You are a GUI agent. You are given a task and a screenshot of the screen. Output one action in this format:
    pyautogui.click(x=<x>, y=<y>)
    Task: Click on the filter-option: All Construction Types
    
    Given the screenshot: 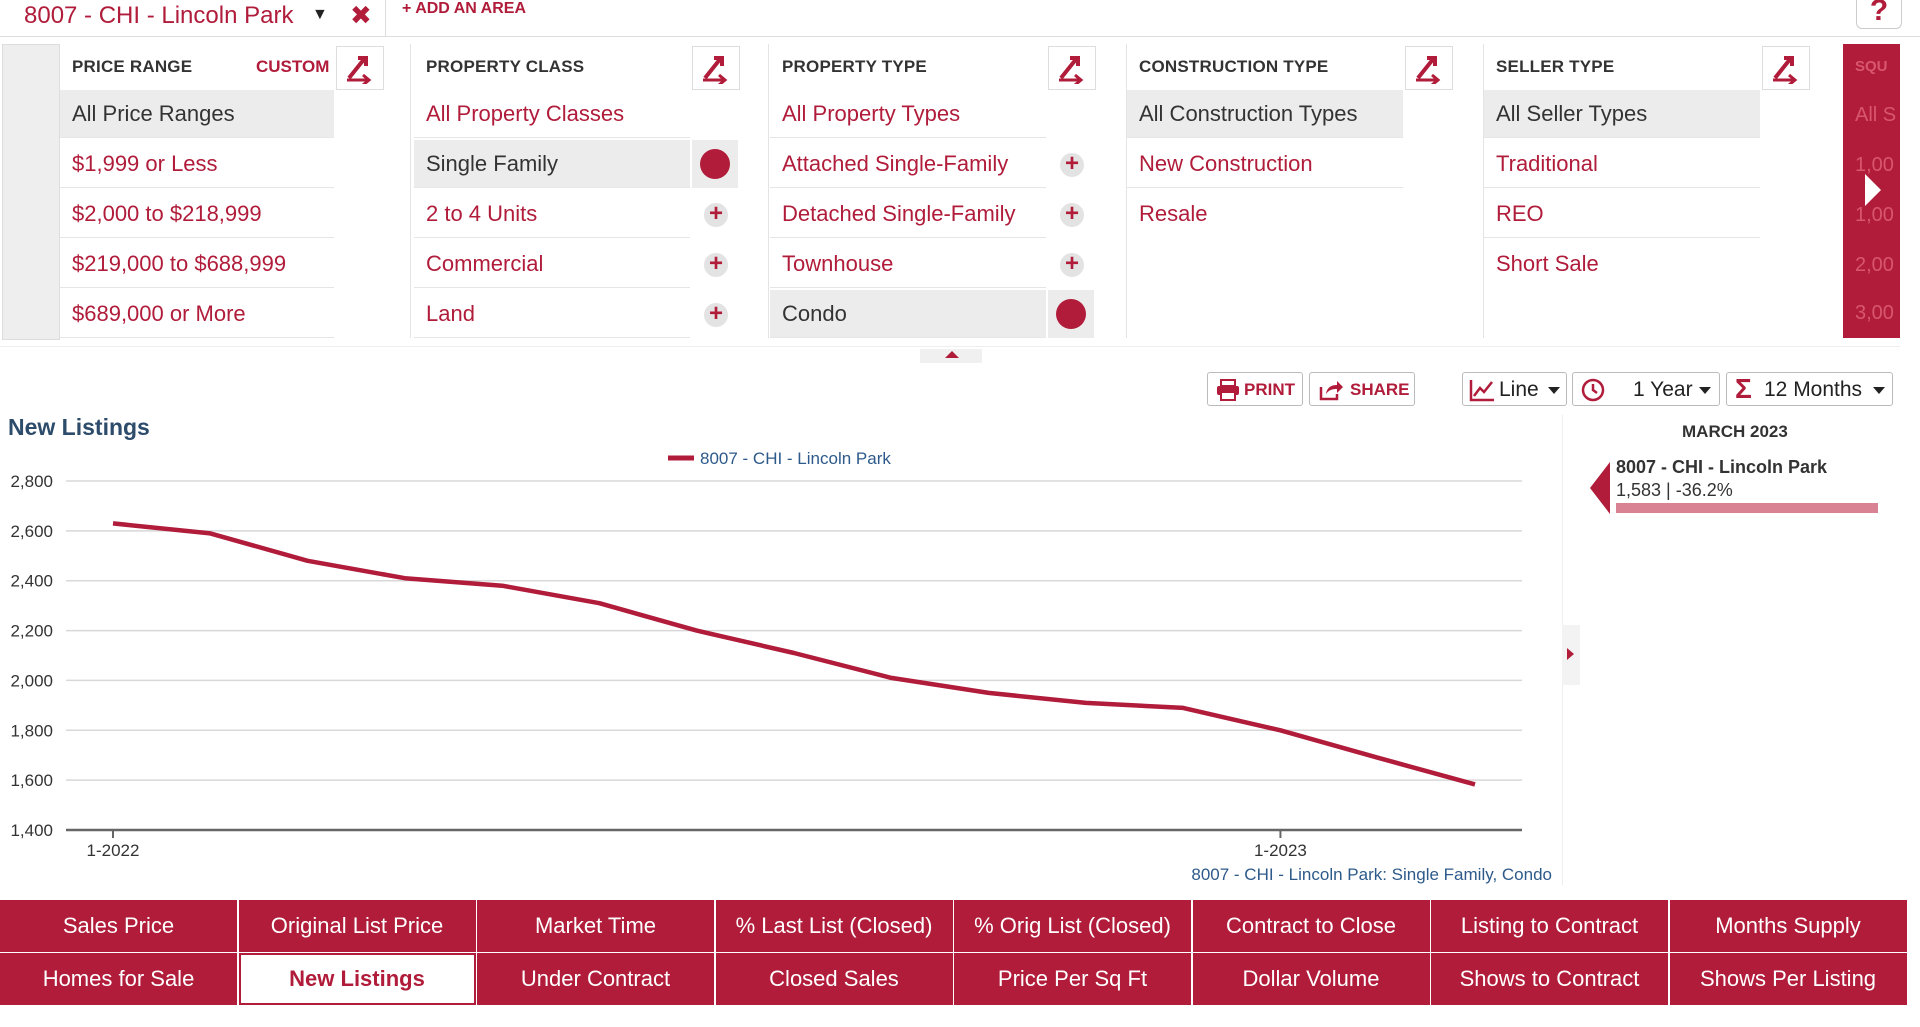 What is the action you would take?
    pyautogui.click(x=1265, y=114)
    